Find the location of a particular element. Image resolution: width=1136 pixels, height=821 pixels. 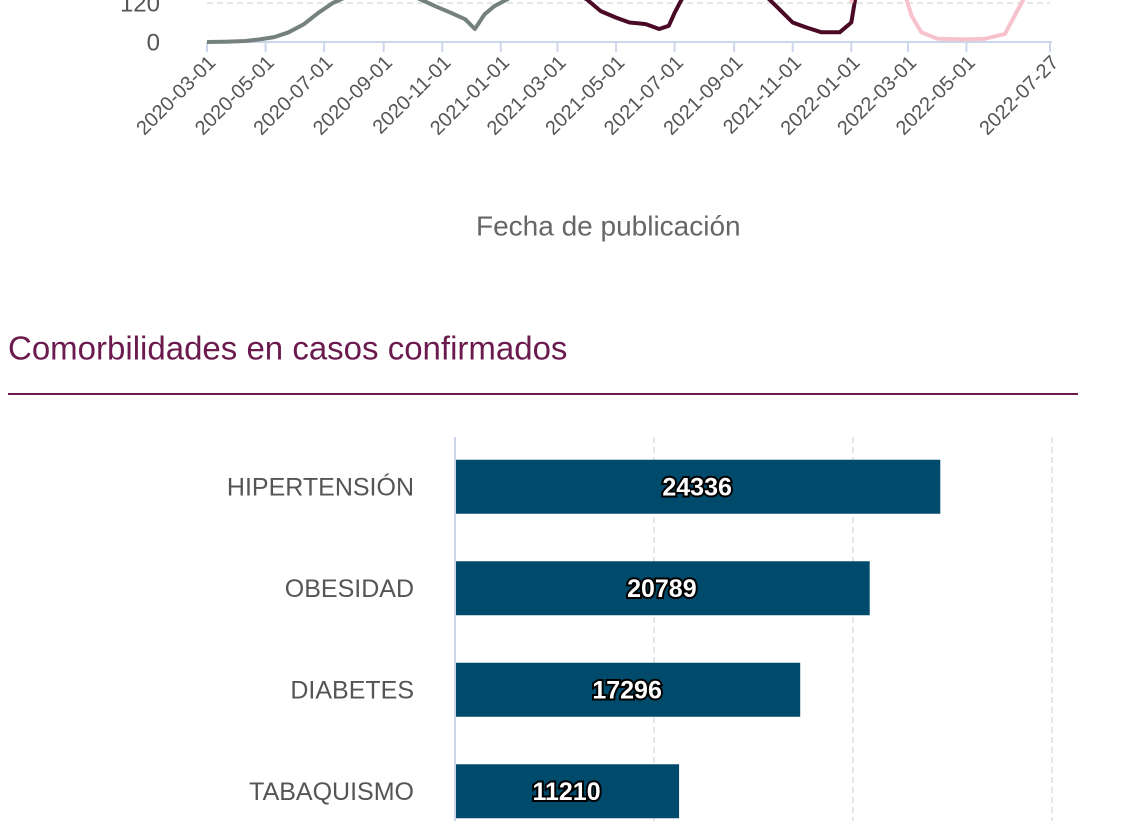

y-tick-label: 120 is located at coordinates (140, 8).